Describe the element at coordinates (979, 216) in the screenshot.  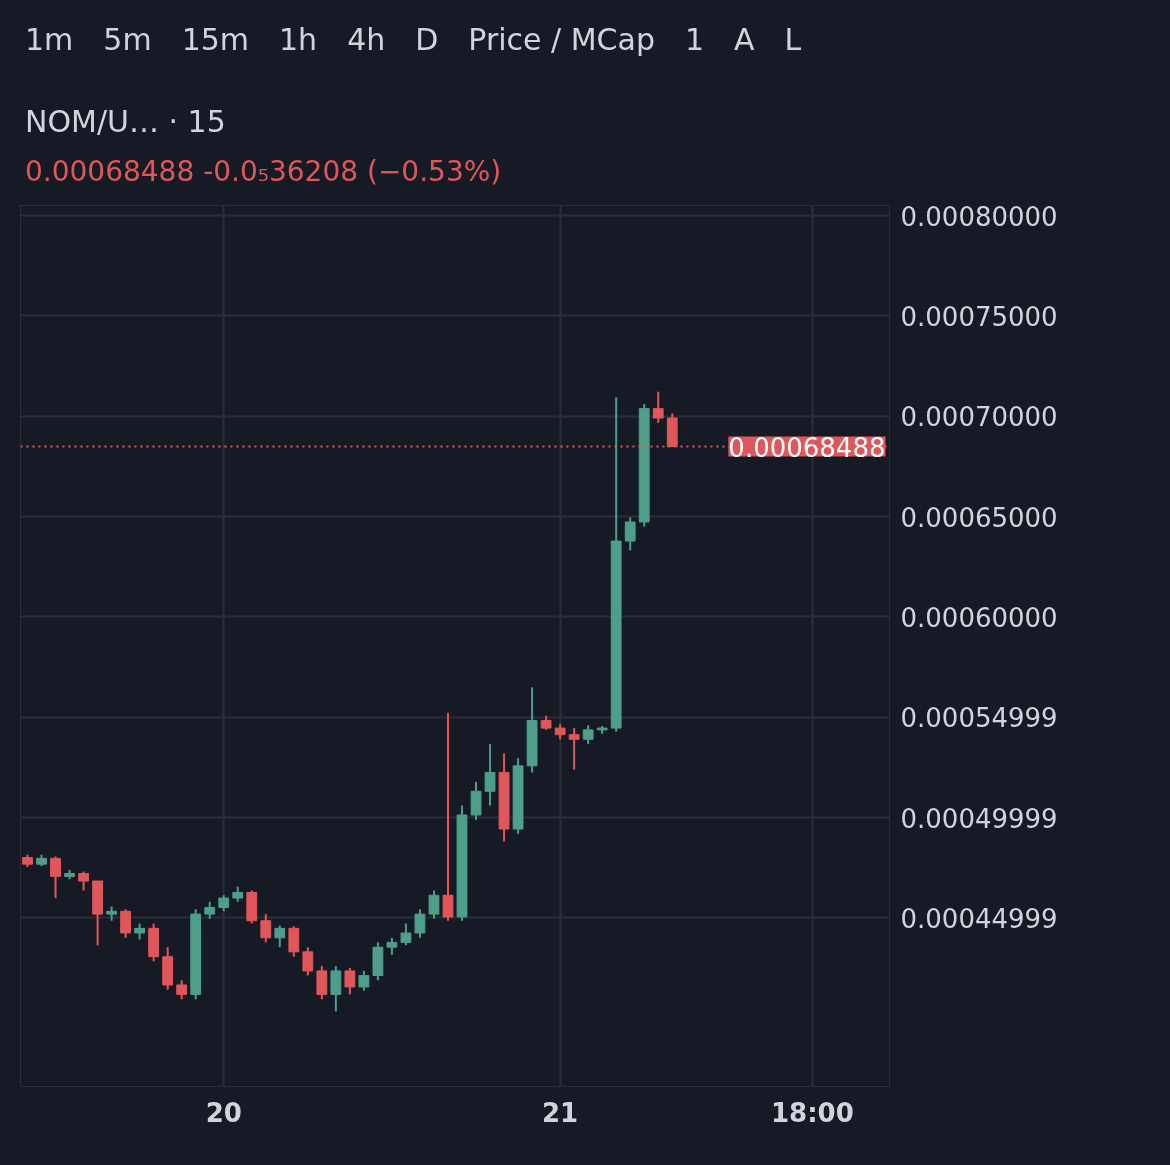
I see `y-tick-label: 0.00080000` at that location.